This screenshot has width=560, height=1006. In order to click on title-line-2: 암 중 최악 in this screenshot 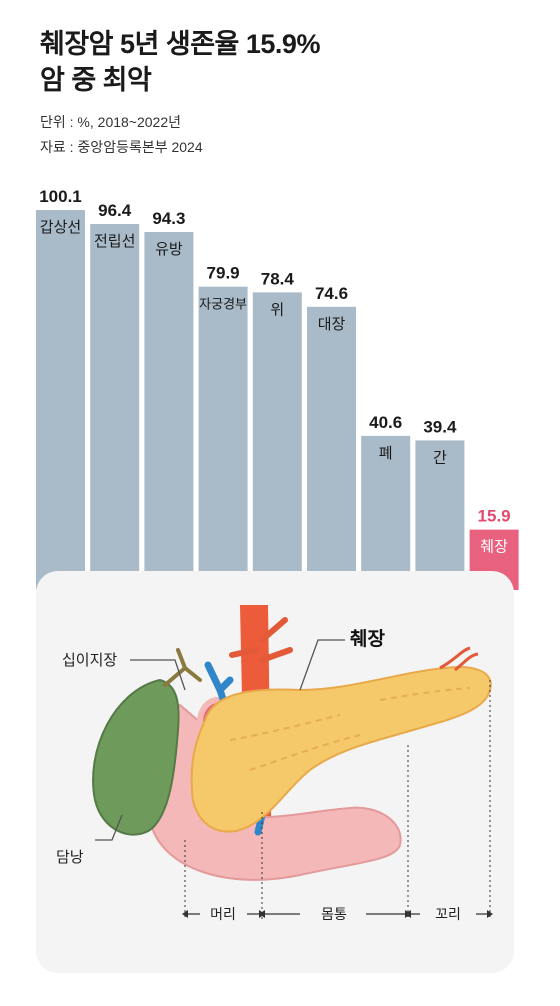, I will do `click(96, 80)`.